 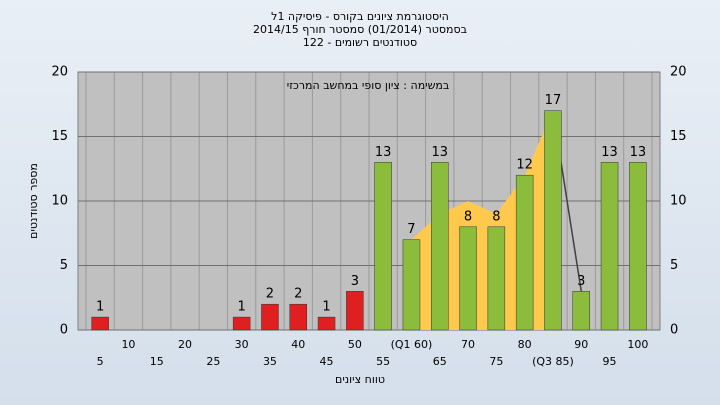 I want to click on annotation: במשימה : ציון סופי במחשב המרכזי, so click(x=368, y=85).